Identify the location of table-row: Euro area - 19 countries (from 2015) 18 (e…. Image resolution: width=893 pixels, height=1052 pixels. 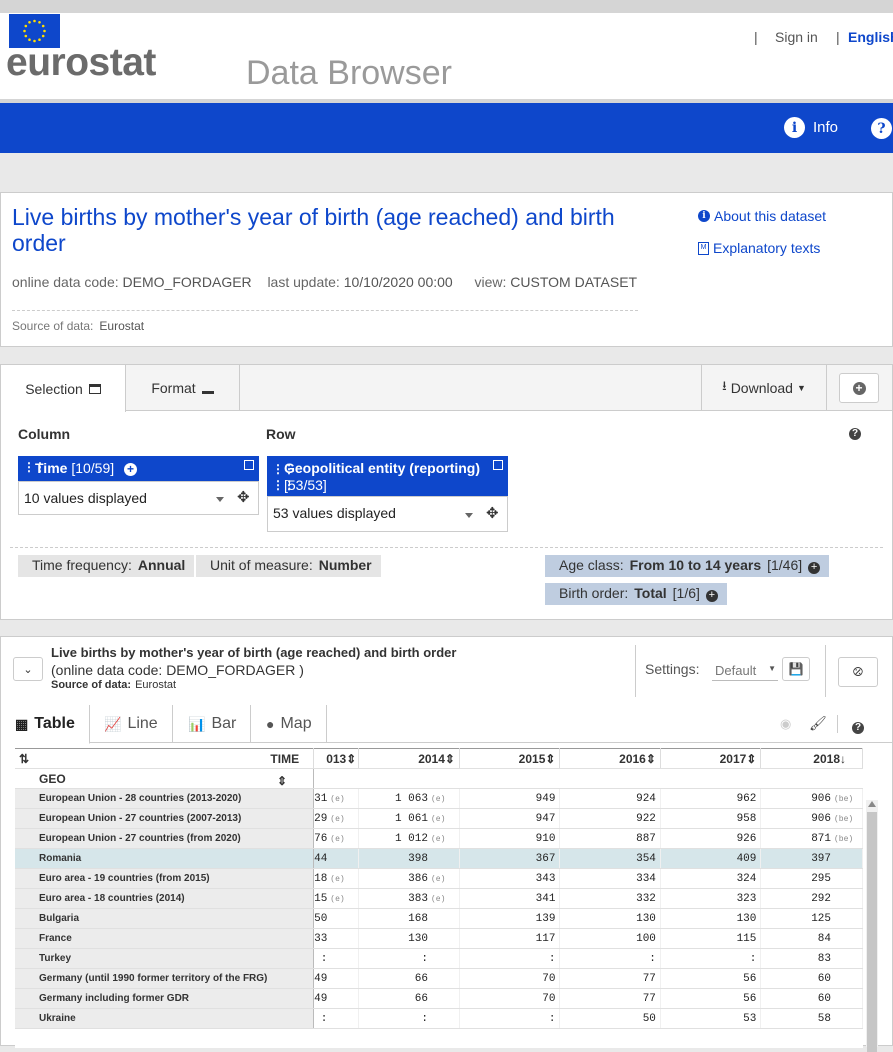
(439, 878).